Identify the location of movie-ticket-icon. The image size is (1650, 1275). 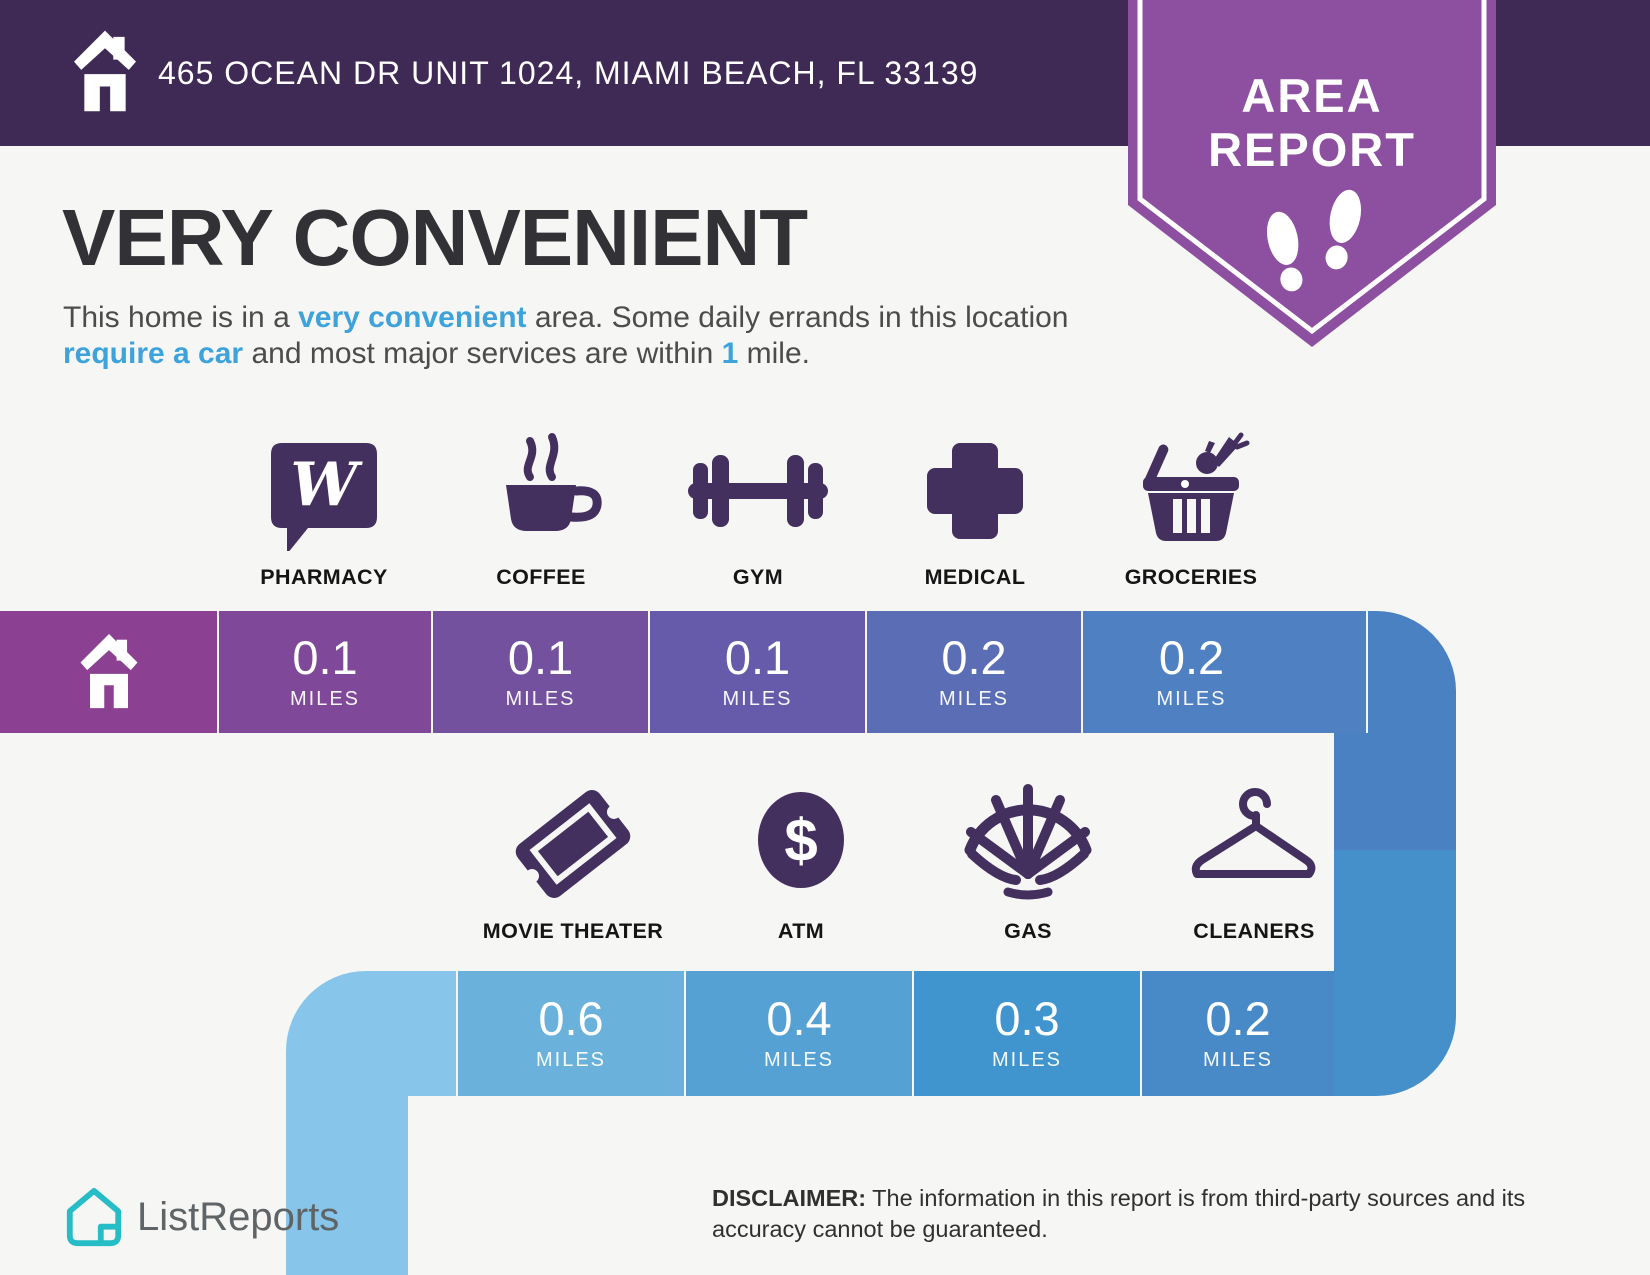
(573, 844).